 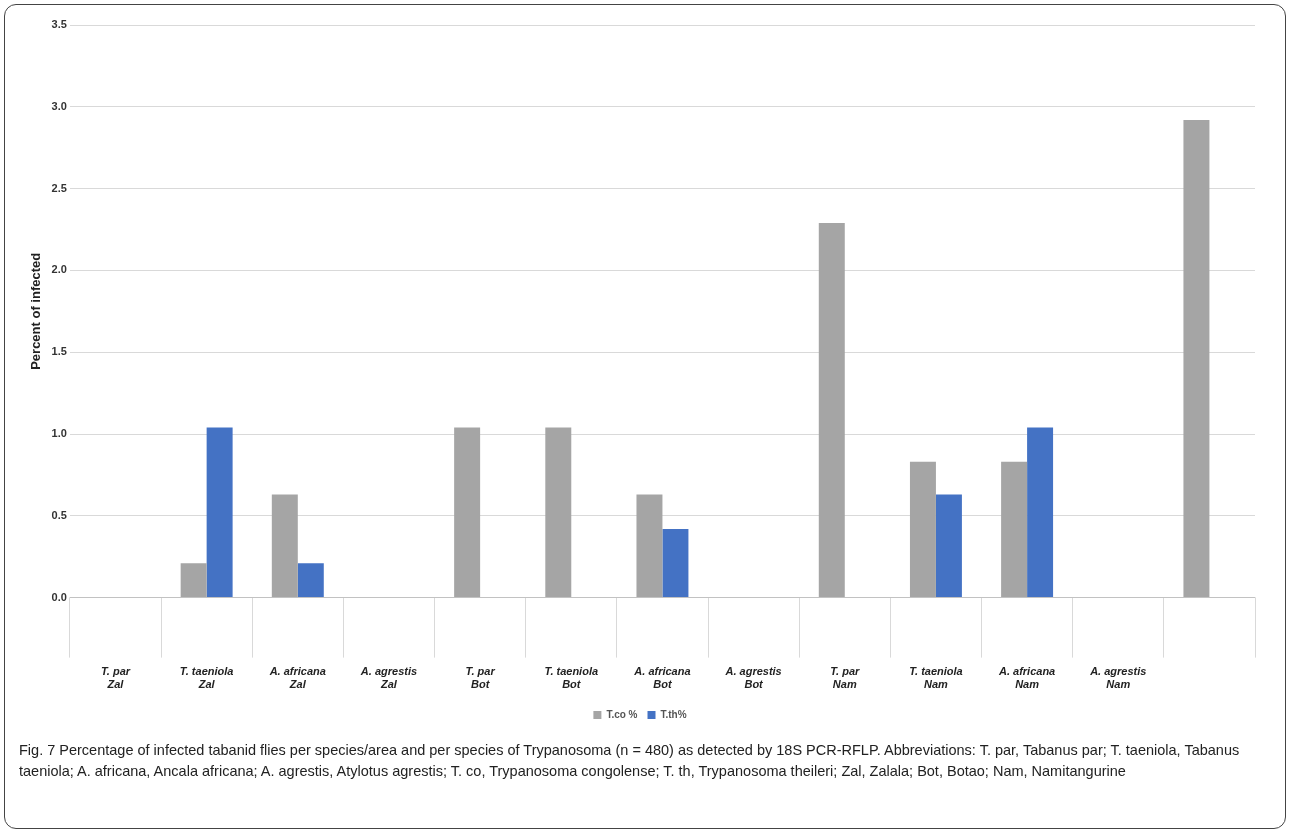 I want to click on x-tick-label: T. taeniola Zal, so click(x=206, y=678).